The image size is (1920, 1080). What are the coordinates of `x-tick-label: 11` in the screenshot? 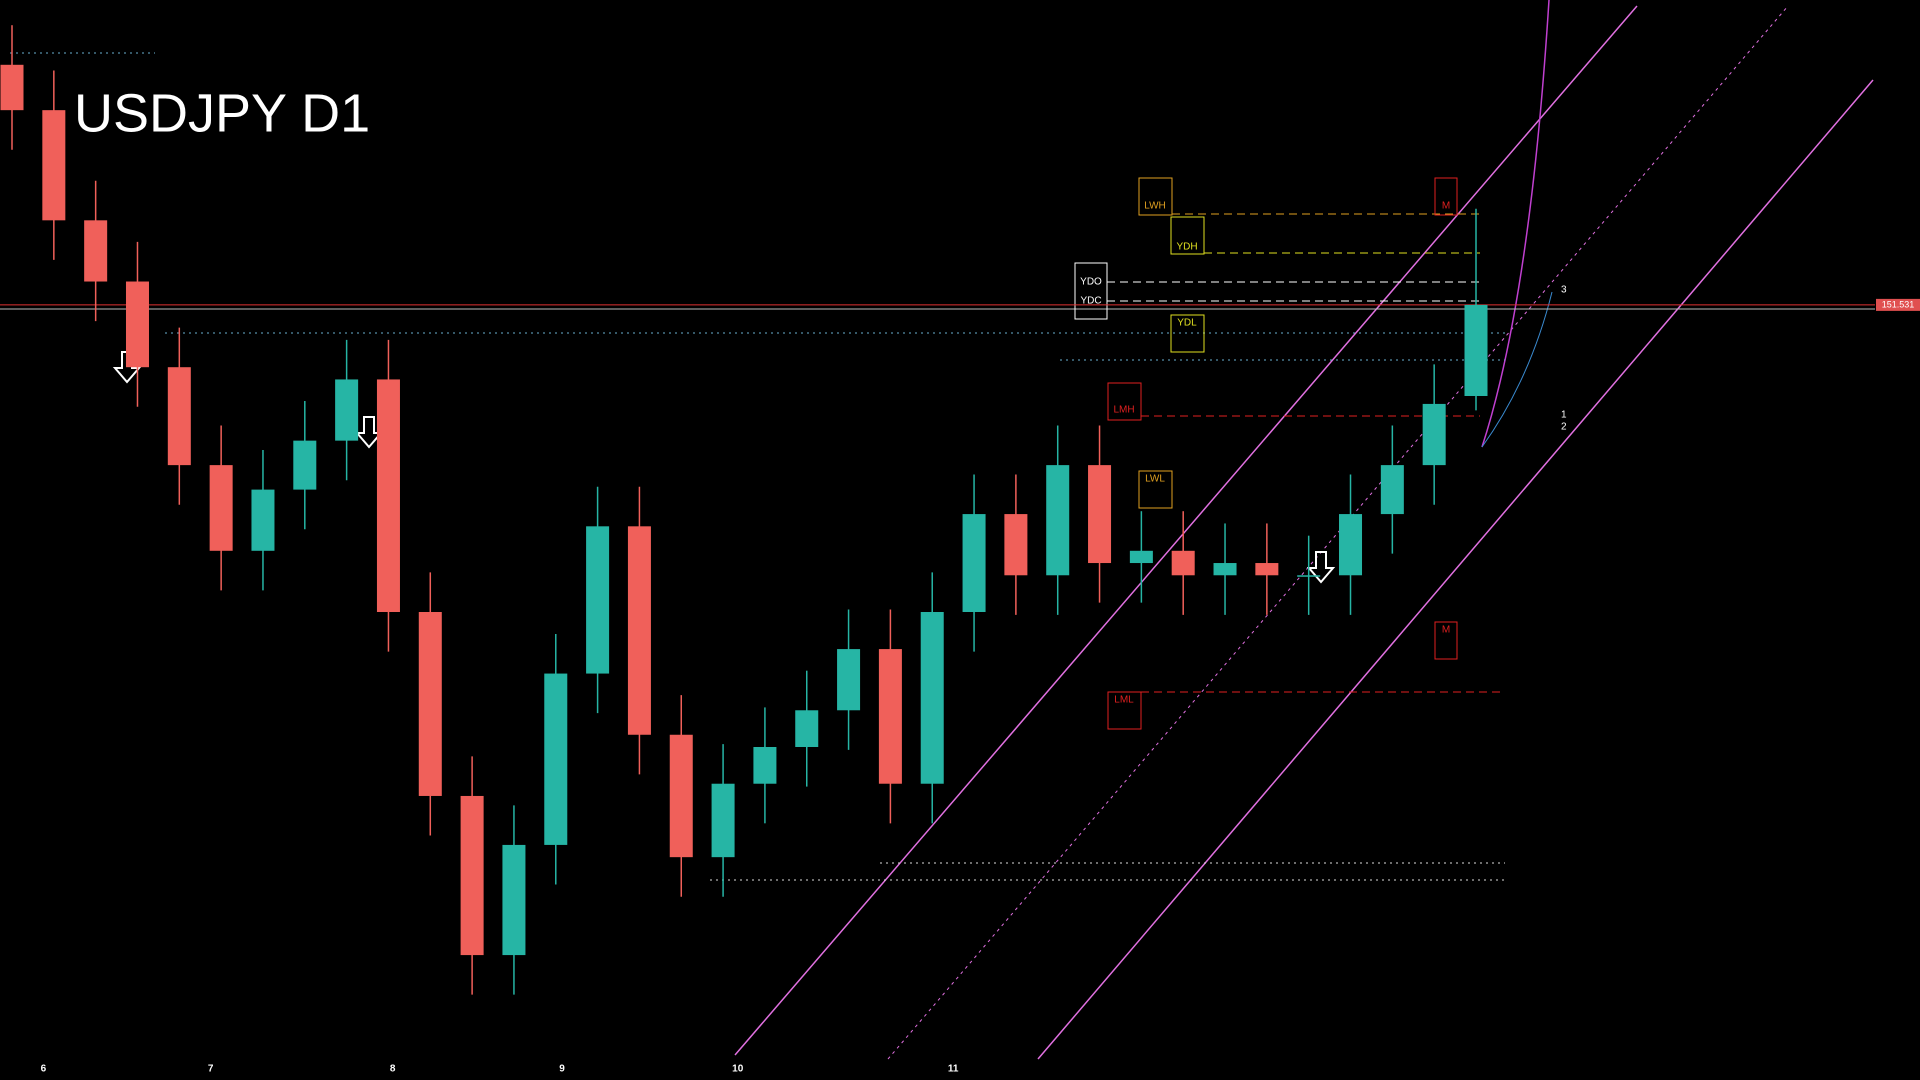 It's located at (953, 1069).